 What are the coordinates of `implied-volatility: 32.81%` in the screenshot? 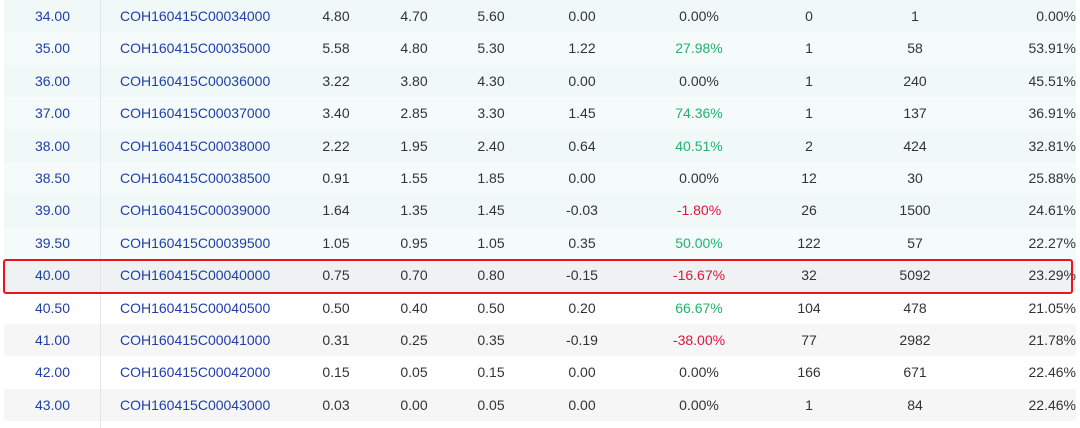 It's located at (1052, 145).